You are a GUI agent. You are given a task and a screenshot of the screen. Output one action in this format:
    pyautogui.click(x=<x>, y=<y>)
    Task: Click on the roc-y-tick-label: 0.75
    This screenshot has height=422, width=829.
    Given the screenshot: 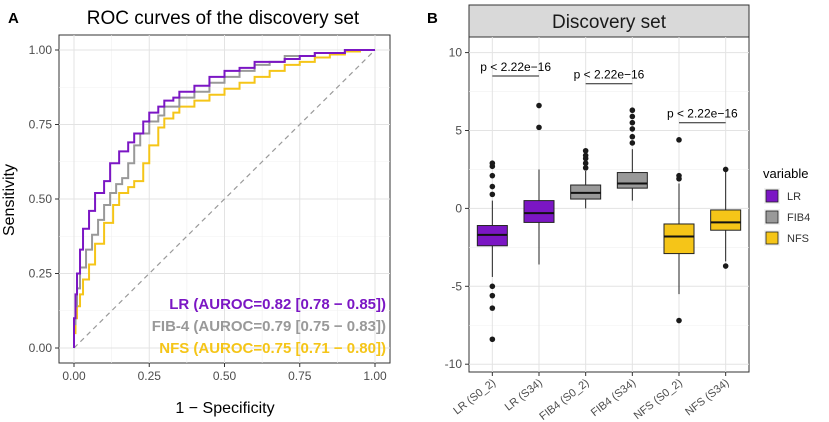 What is the action you would take?
    pyautogui.click(x=41, y=125)
    